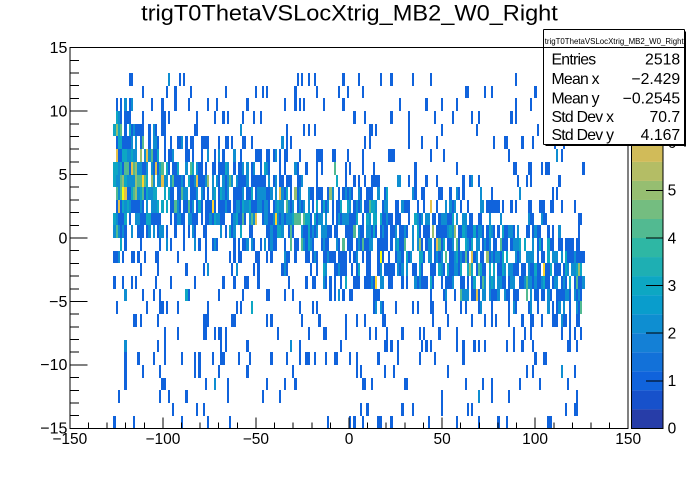  Describe the element at coordinates (628, 439) in the screenshot. I see `svg-text: 150` at that location.